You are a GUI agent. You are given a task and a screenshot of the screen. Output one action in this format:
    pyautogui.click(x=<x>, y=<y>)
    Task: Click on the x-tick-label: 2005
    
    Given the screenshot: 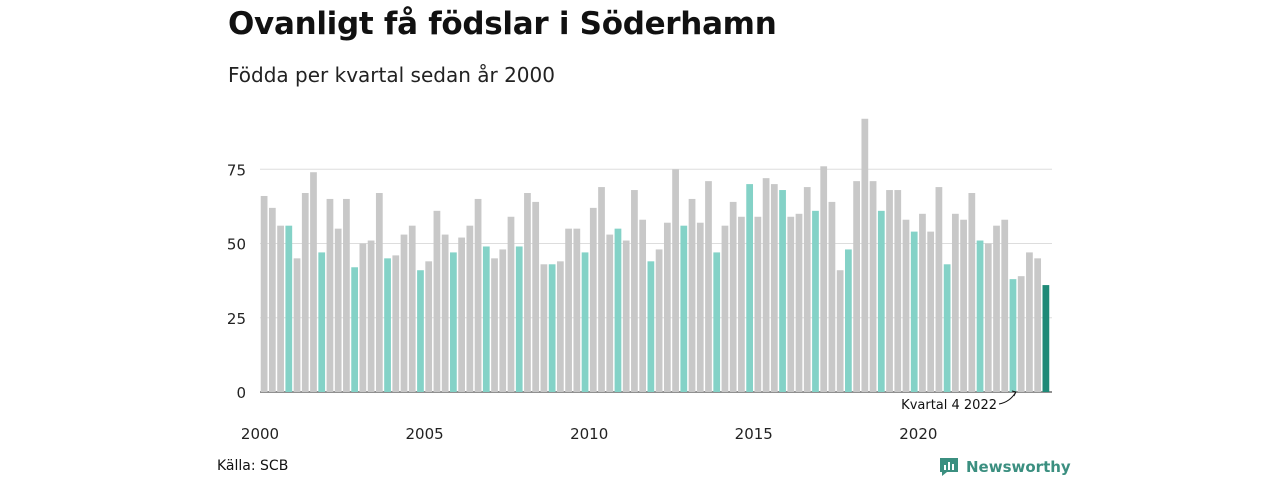 What is the action you would take?
    pyautogui.click(x=424, y=434)
    